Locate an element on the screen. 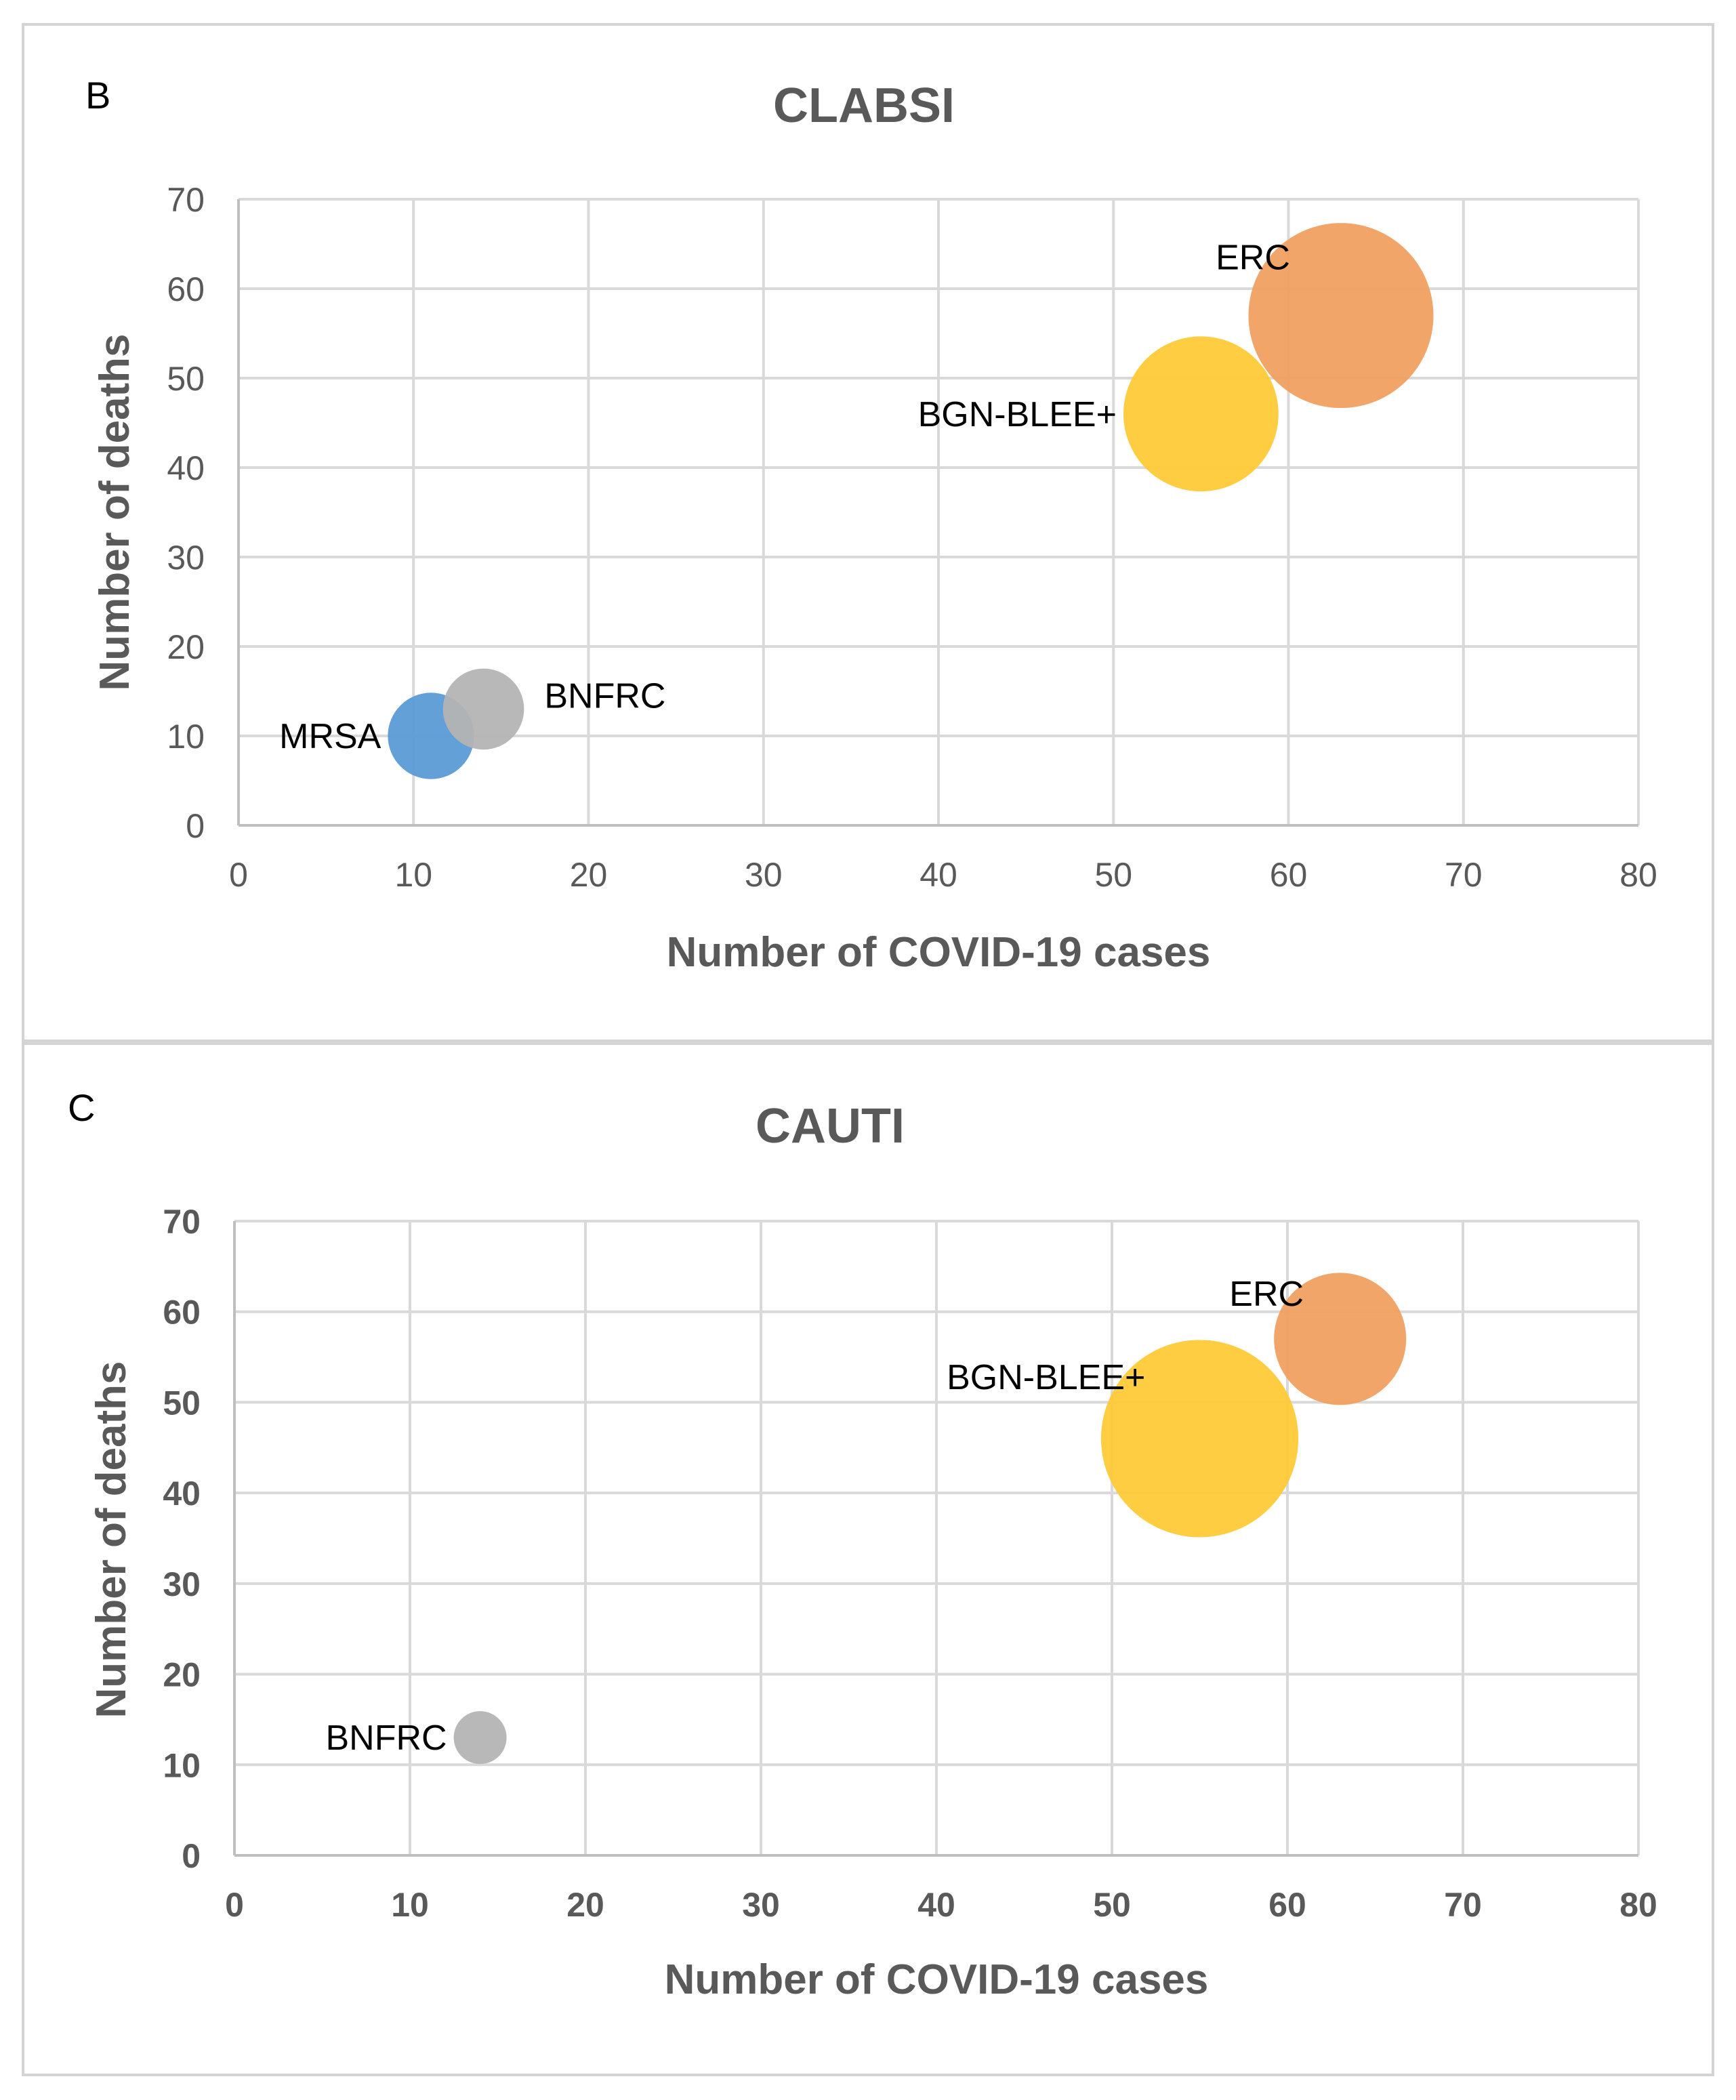  panel-letter: B is located at coordinates (97, 95).